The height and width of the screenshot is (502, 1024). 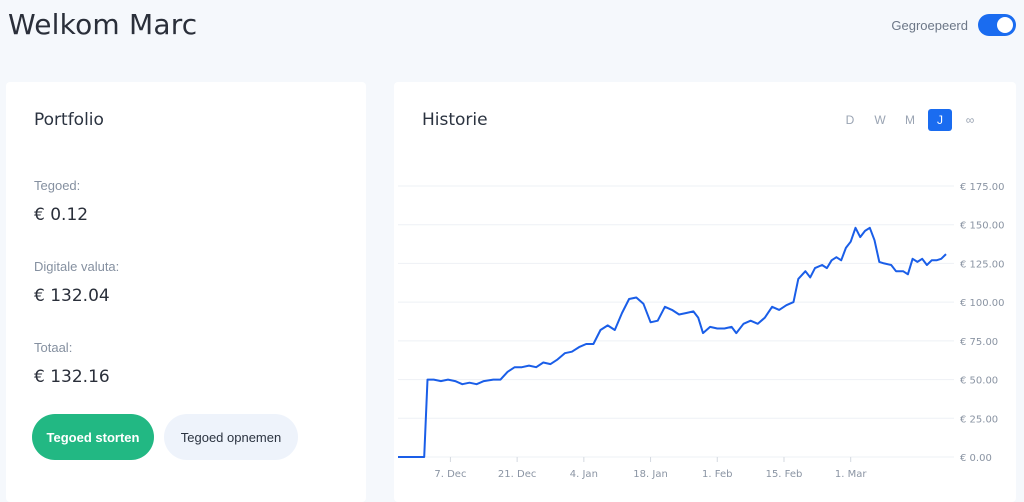 What do you see at coordinates (929, 25) in the screenshot?
I see `group-toggle-label: Gegroepeerd` at bounding box center [929, 25].